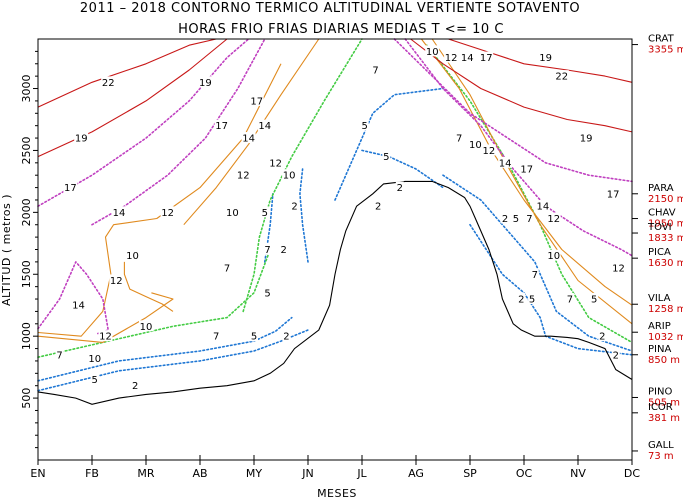 The image size is (683, 500). Describe the element at coordinates (26, 89) in the screenshot. I see `y-tick-label: 3000` at that location.